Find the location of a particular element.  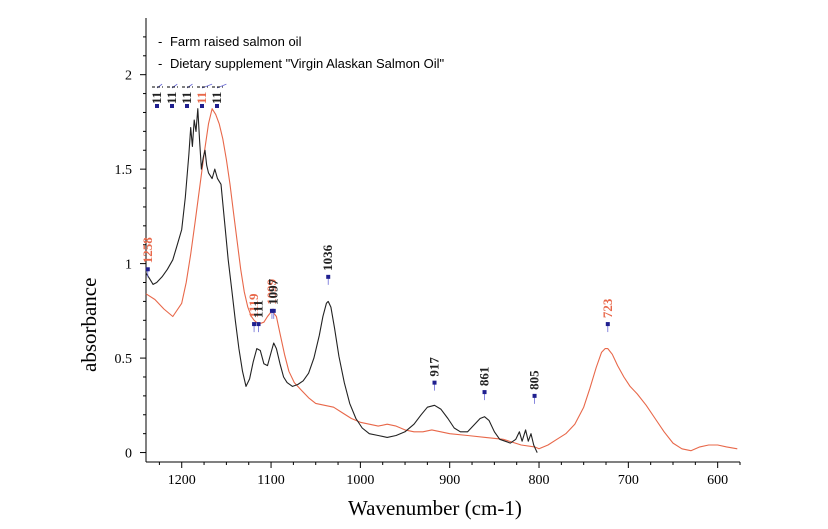

y-tick-label: 2 is located at coordinates (128, 76).